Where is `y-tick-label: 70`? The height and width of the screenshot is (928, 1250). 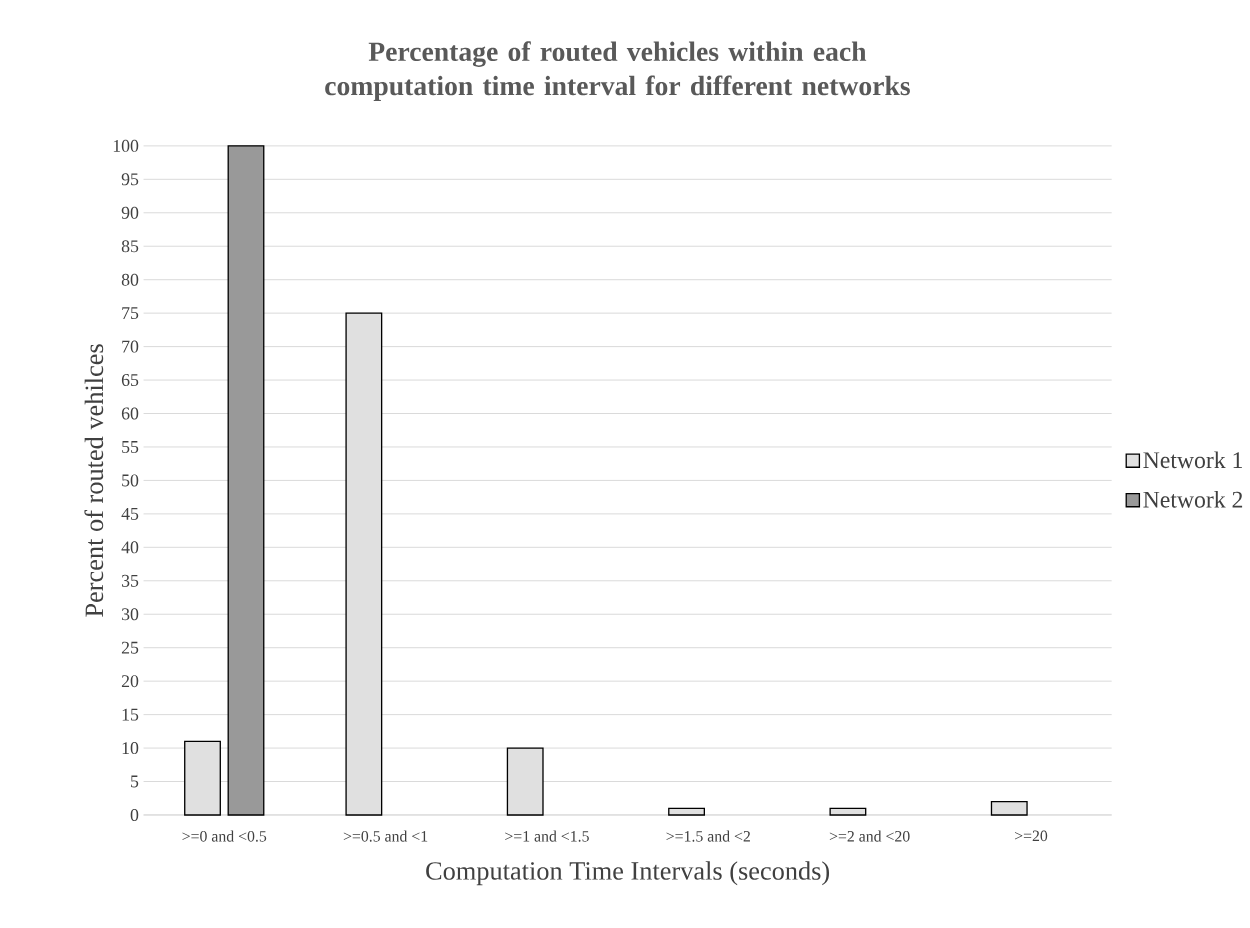
y-tick-label: 70 is located at coordinates (130, 346).